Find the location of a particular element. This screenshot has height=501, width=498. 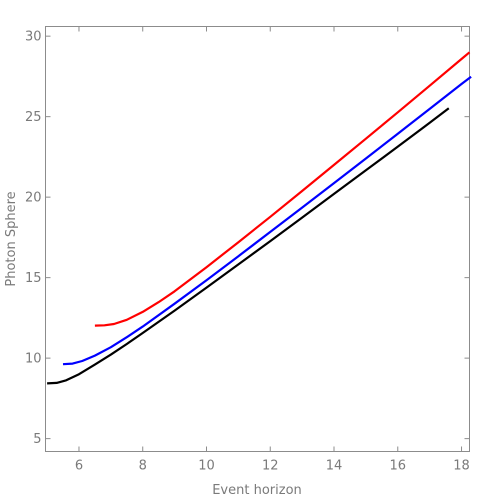

x-tick-label: 14 is located at coordinates (334, 466).